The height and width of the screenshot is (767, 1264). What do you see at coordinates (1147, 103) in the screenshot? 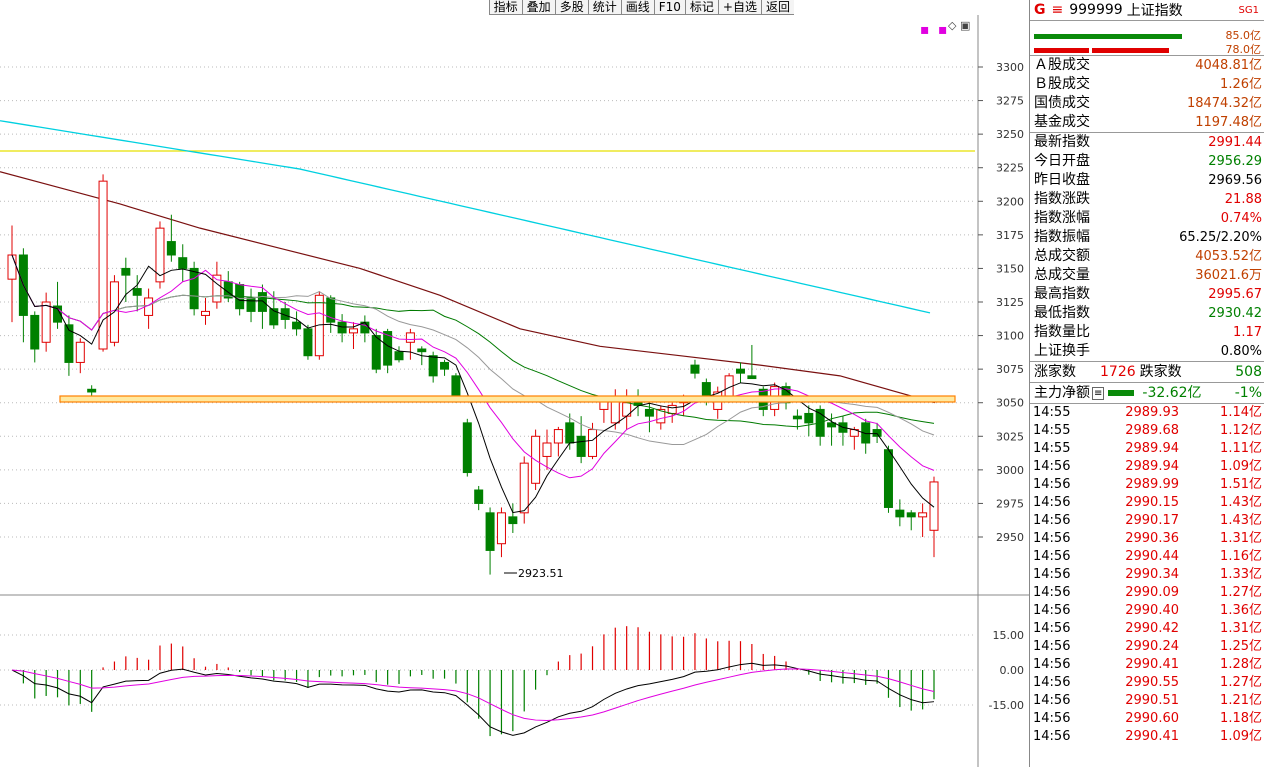
I see `volume-row: 国债成交 18474.32亿` at bounding box center [1147, 103].